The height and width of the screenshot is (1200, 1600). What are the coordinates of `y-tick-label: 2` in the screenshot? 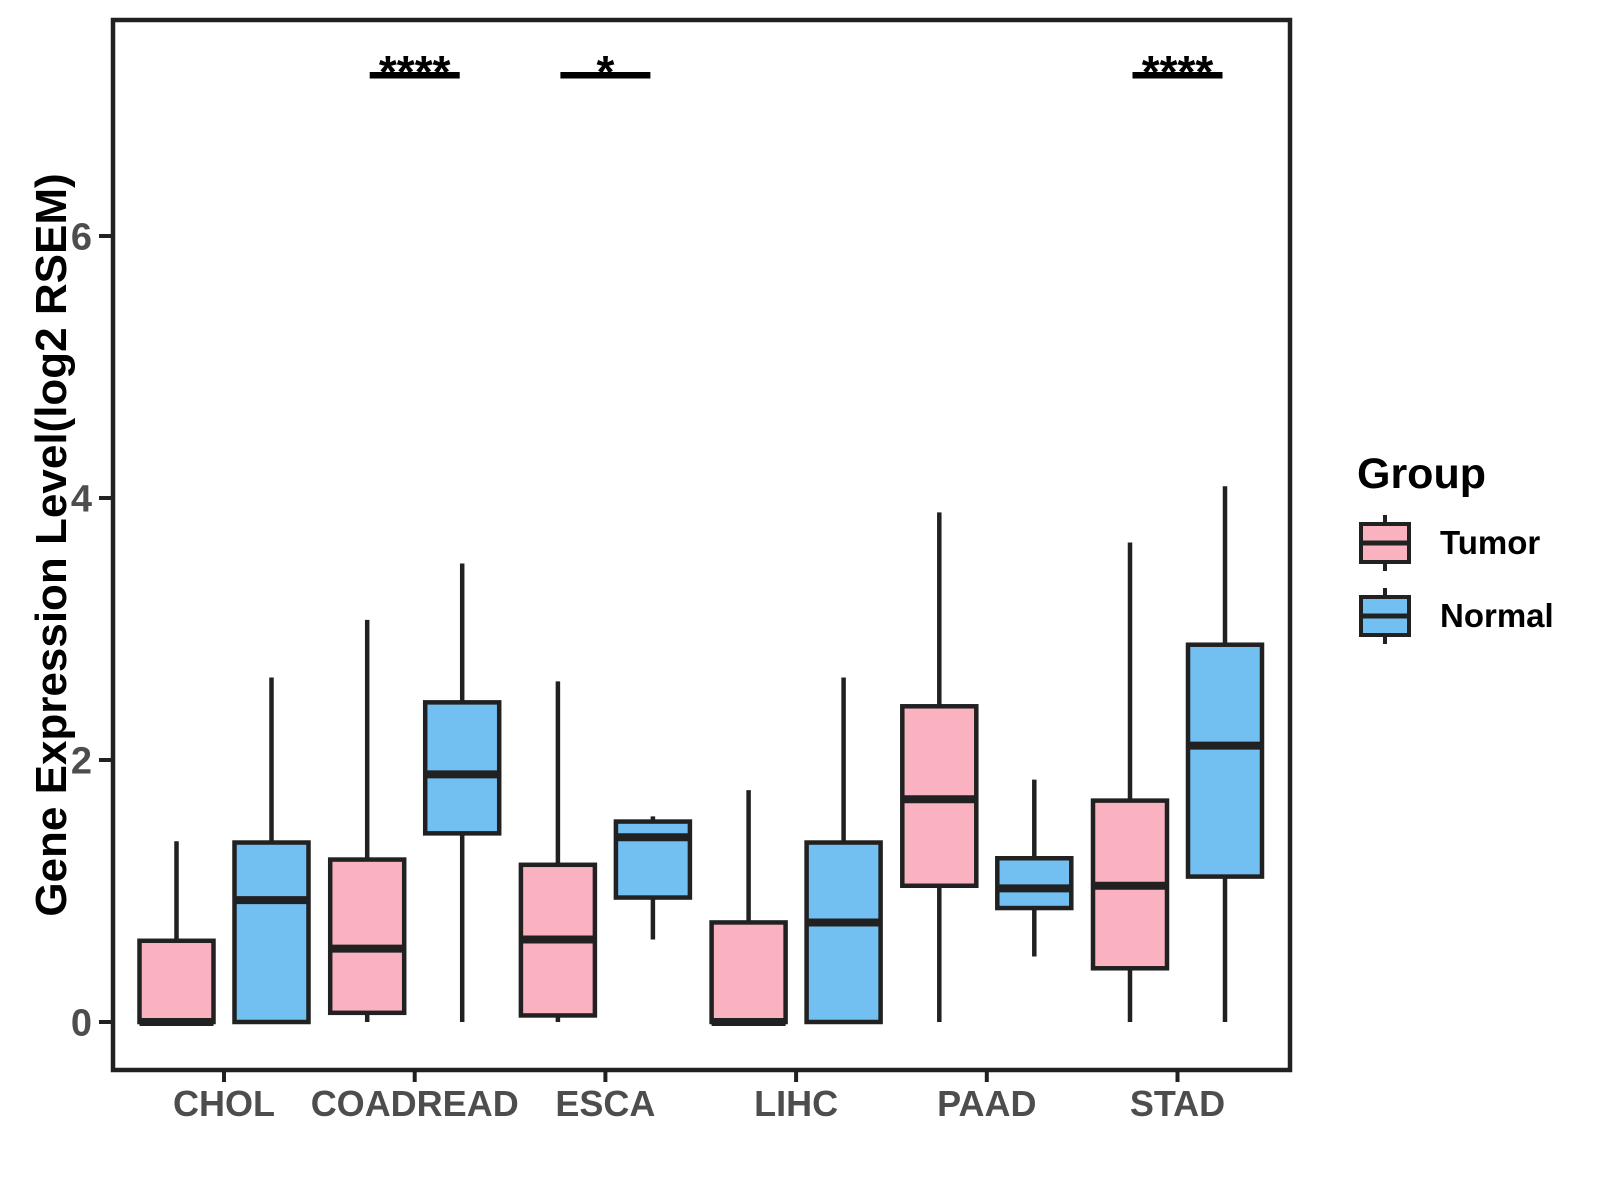 It's located at (81, 762).